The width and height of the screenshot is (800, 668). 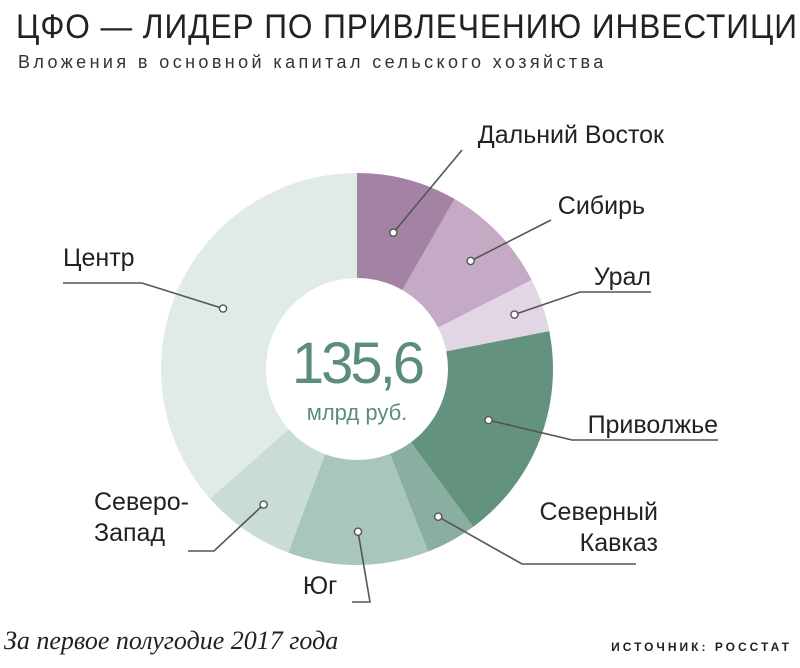 I want to click on slice-label-7: Центр, so click(x=99, y=258).